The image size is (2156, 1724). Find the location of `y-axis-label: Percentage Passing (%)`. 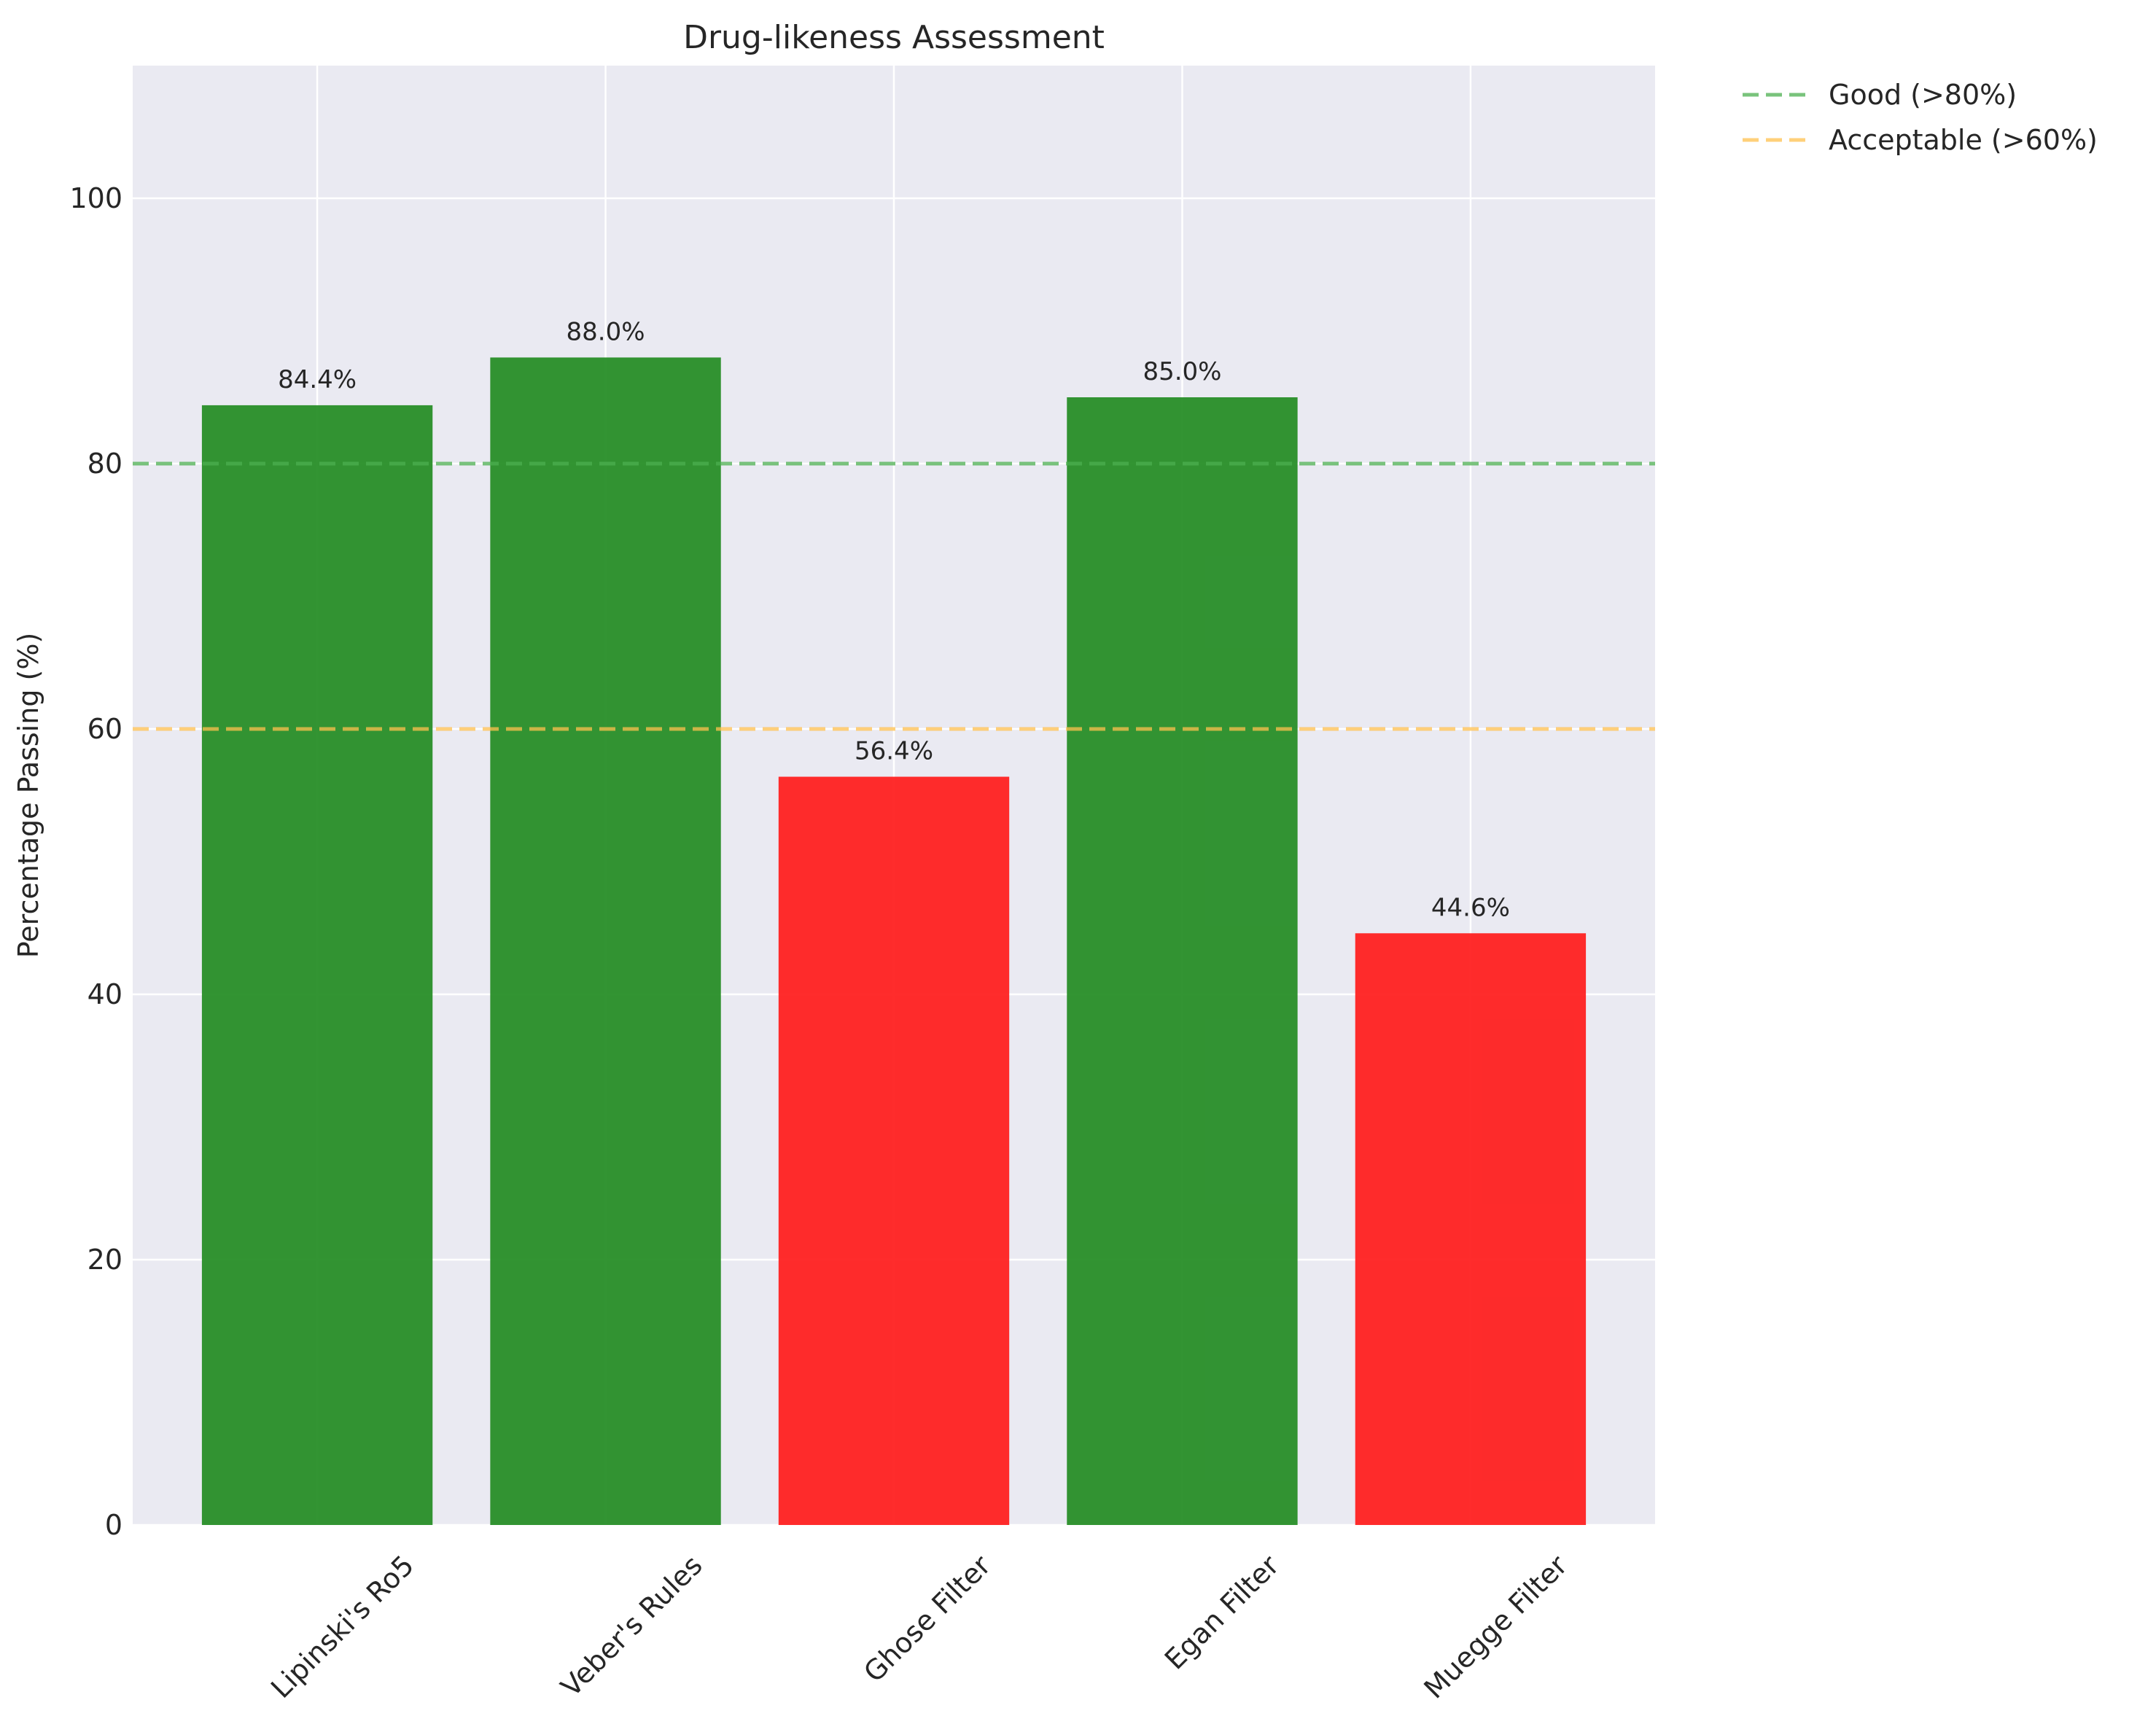

y-axis-label: Percentage Passing (%) is located at coordinates (28, 796).